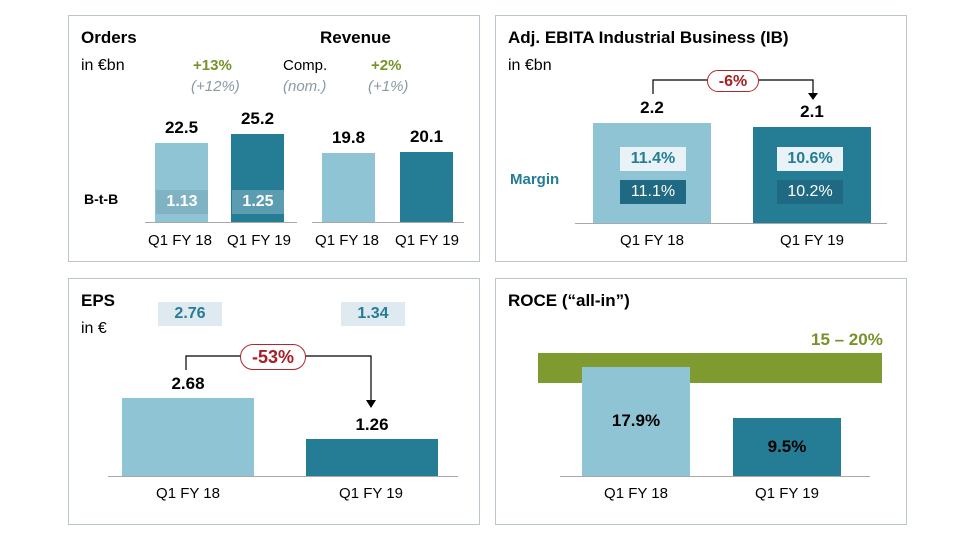 The width and height of the screenshot is (960, 540). I want to click on ebita-value-q1fy19: 2.1, so click(812, 112).